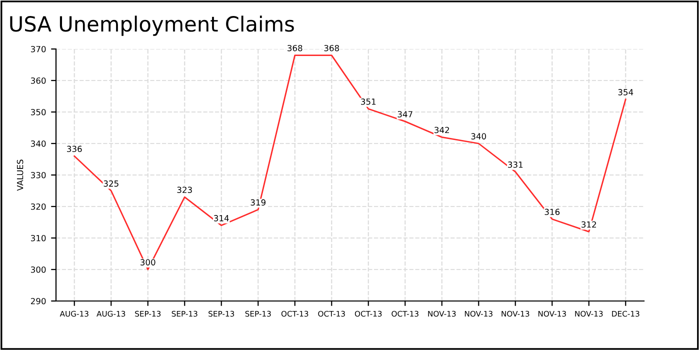  What do you see at coordinates (626, 92) in the screenshot?
I see `data-label: 354` at bounding box center [626, 92].